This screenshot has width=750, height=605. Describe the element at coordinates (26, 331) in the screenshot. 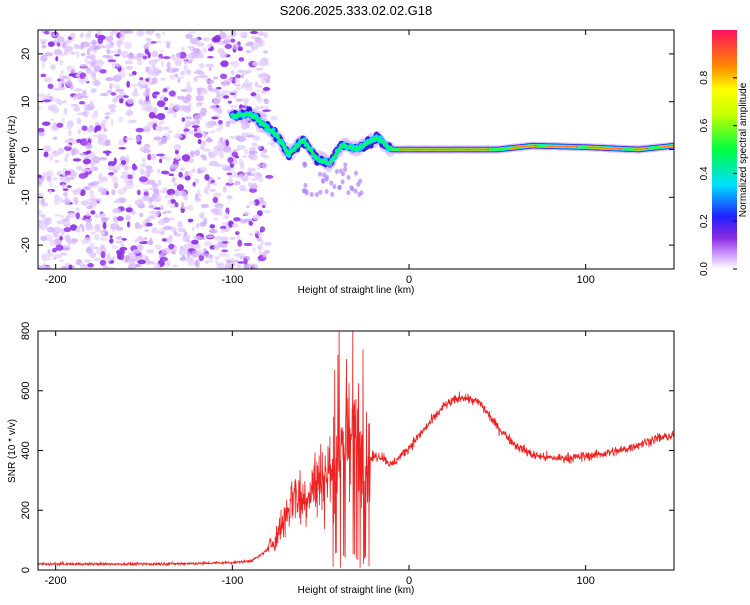

I see `snr-y-tick-label: 800` at that location.